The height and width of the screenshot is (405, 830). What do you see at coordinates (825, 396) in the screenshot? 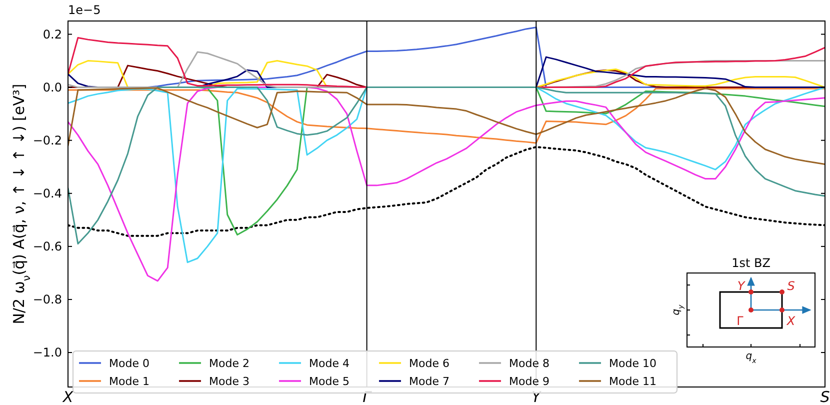
I see `x-tick-label: S` at bounding box center [825, 396].